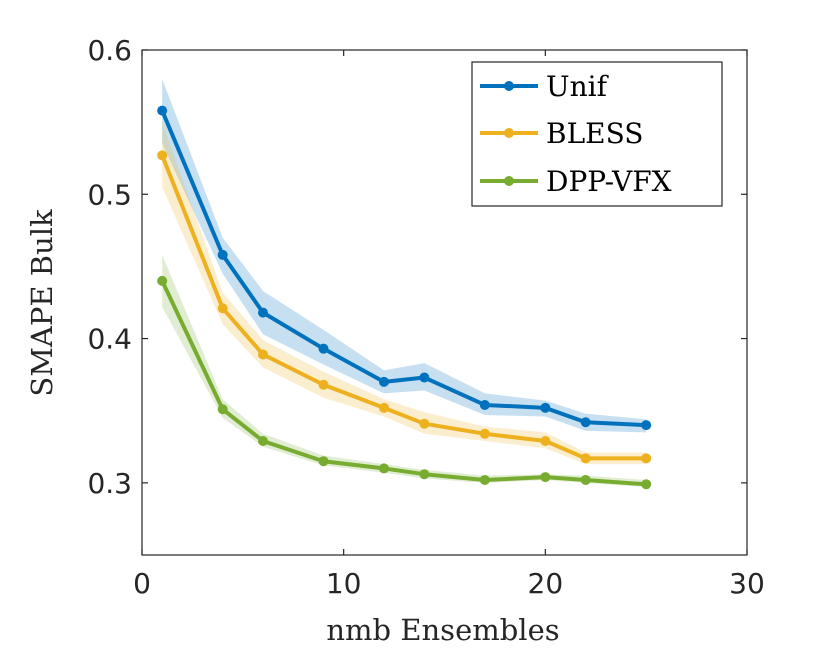 The height and width of the screenshot is (656, 830). Describe the element at coordinates (109, 194) in the screenshot. I see `y-tick-label: 0.5` at that location.